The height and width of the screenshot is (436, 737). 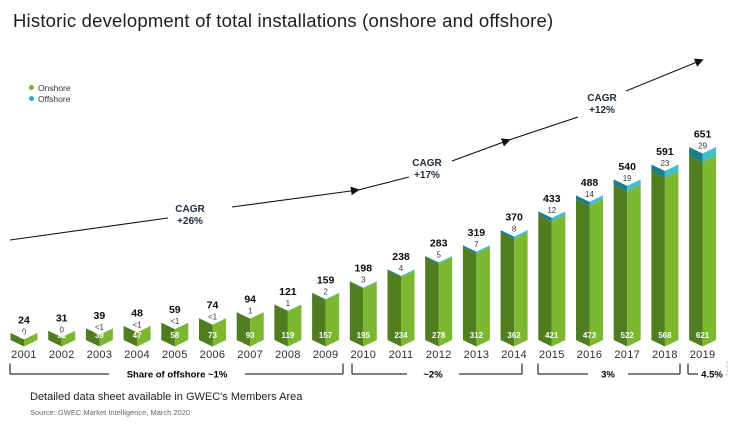 I want to click on onshore-label: 39, so click(x=99, y=335).